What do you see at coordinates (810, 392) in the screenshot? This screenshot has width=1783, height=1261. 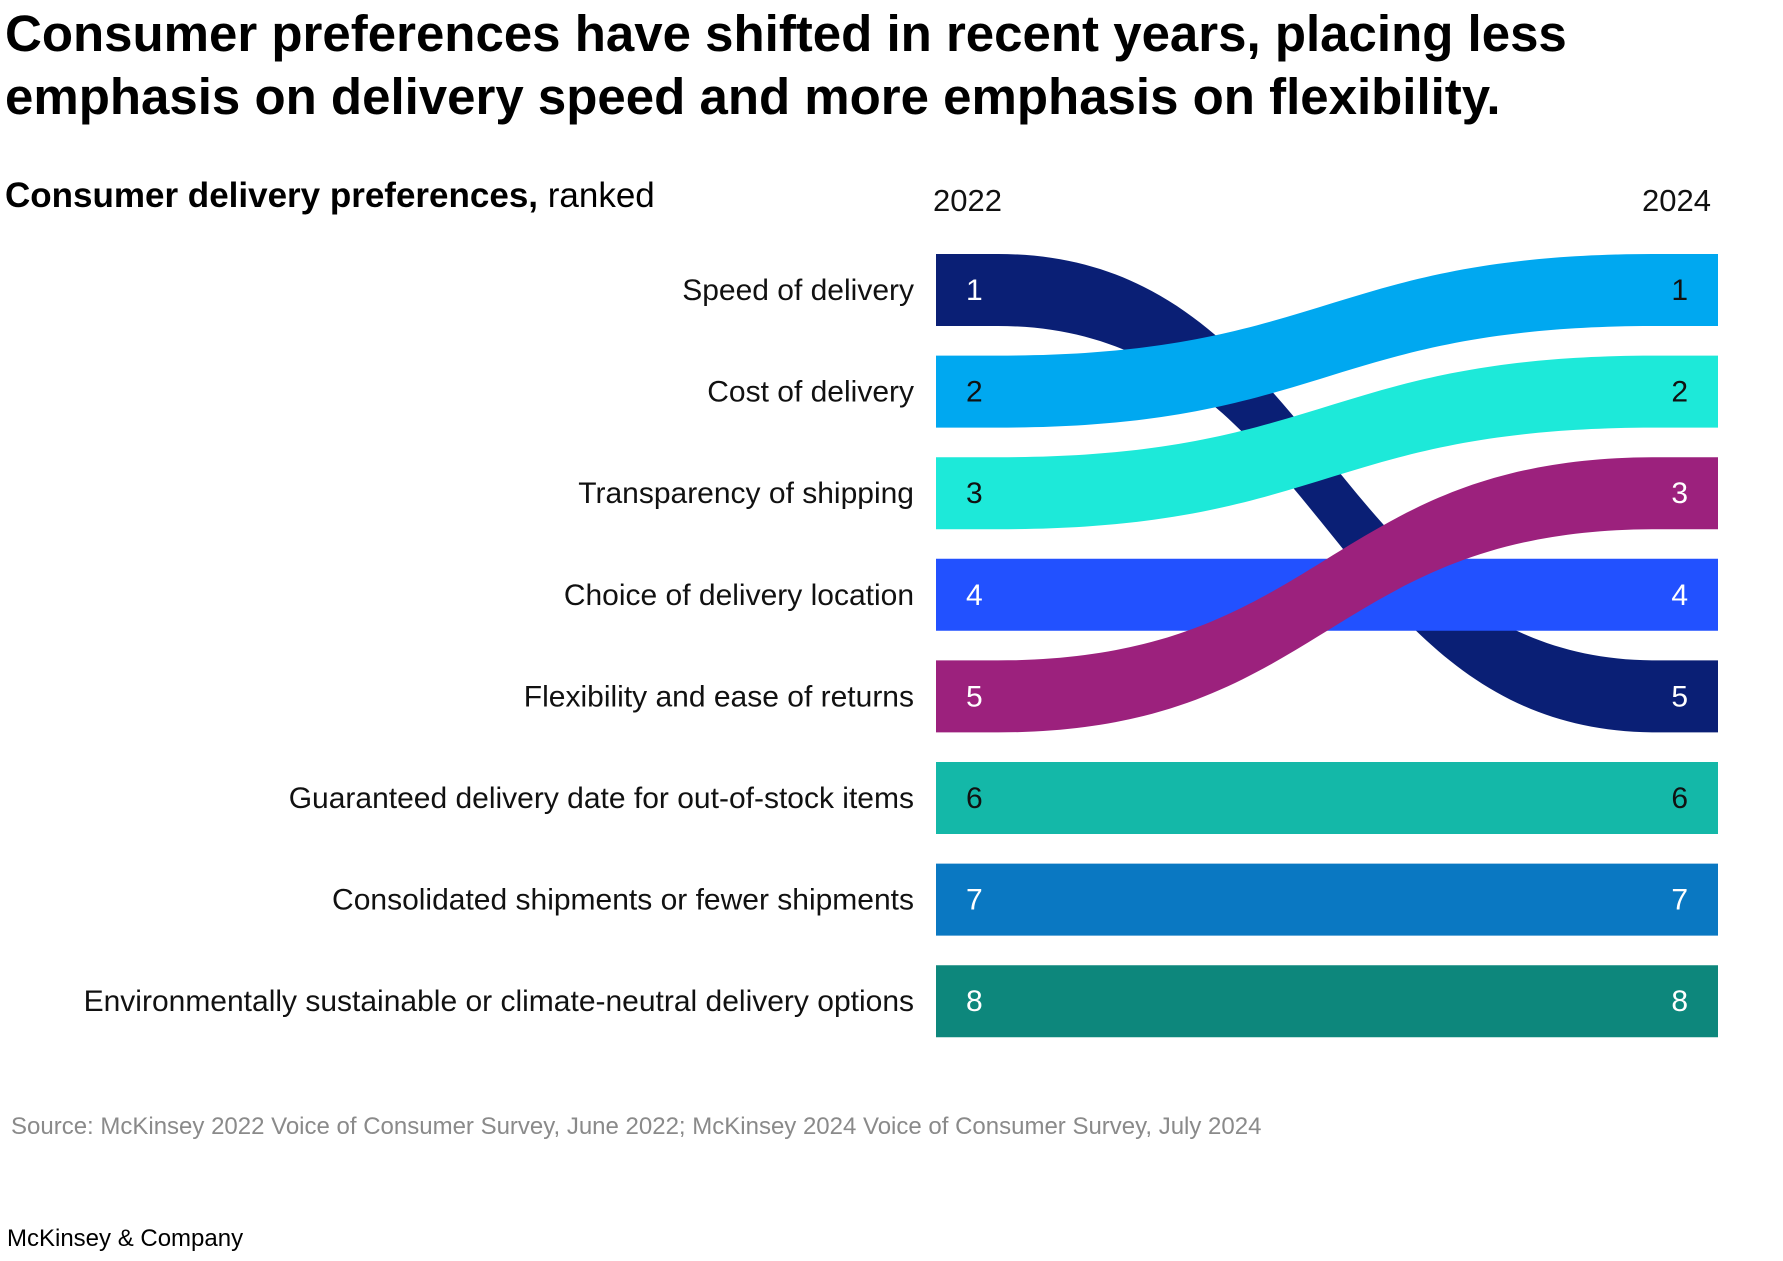 I see `category-label: Cost of delivery` at bounding box center [810, 392].